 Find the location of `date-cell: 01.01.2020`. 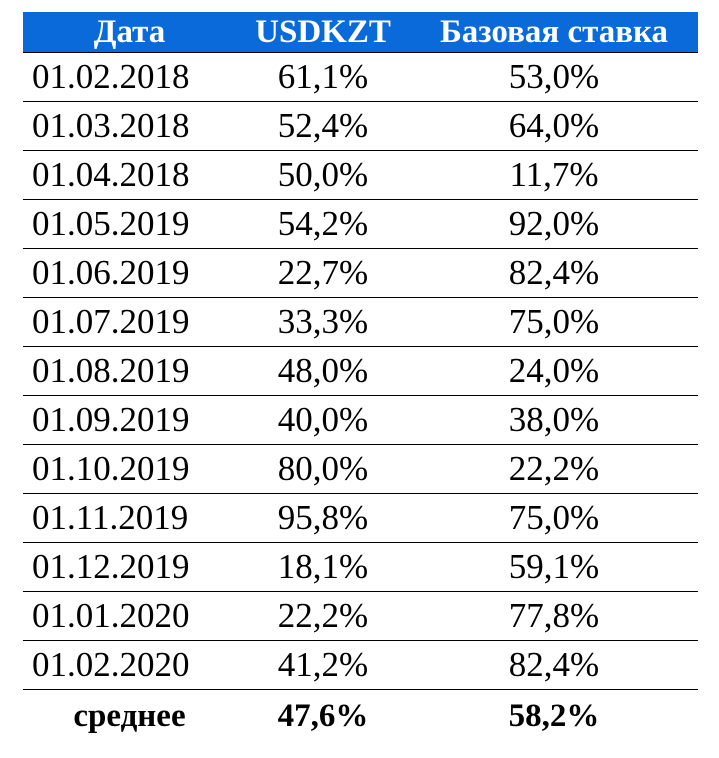

date-cell: 01.01.2020 is located at coordinates (129, 616).